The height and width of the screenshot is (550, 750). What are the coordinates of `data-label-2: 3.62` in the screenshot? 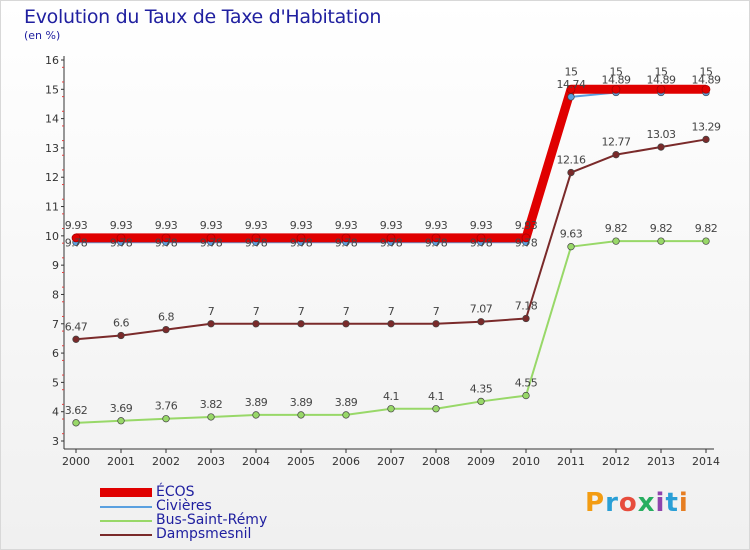 It's located at (76, 410).